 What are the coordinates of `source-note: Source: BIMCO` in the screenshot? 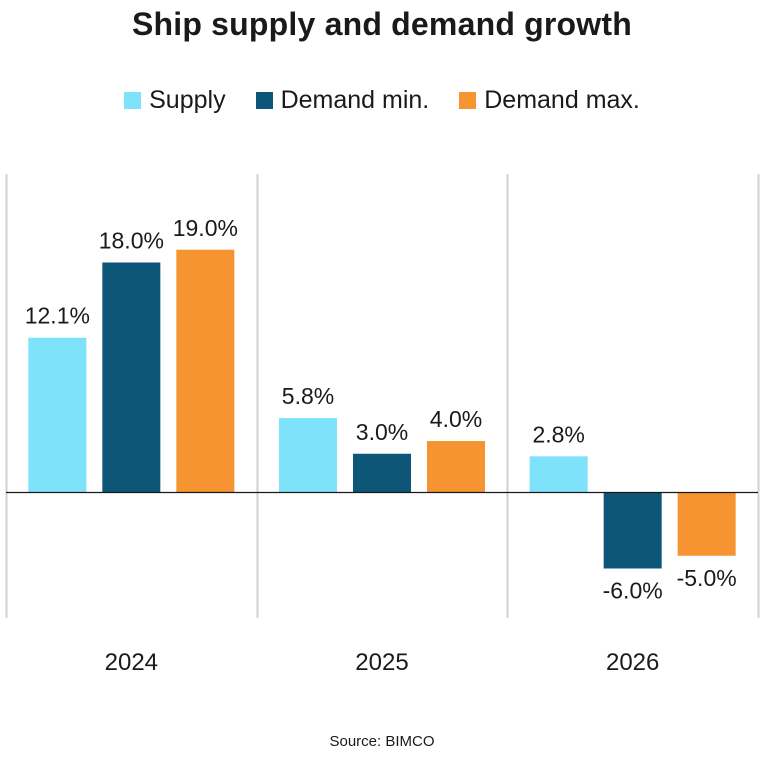 It's located at (382, 741).